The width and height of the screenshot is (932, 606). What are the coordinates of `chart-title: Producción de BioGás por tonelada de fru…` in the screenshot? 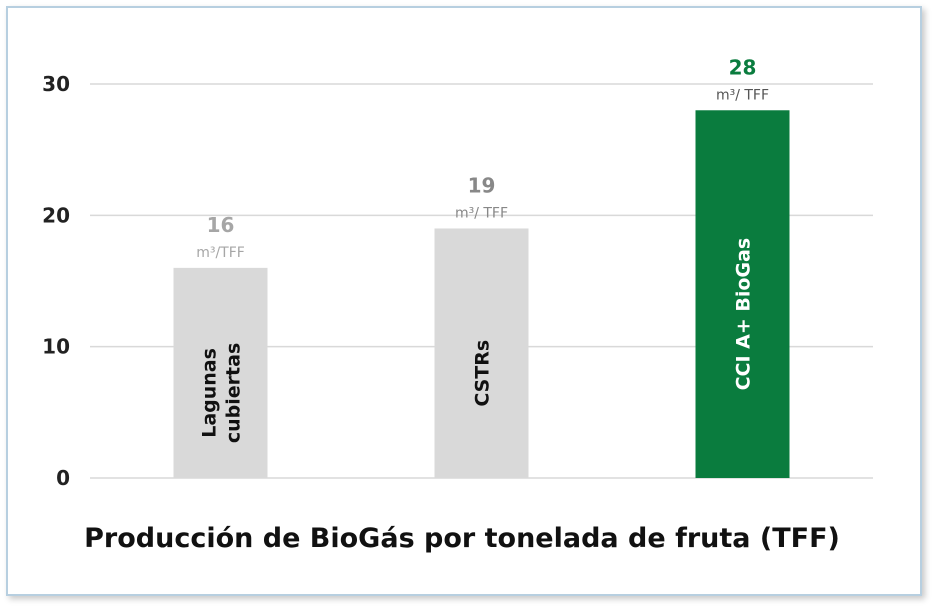 It's located at (462, 538).